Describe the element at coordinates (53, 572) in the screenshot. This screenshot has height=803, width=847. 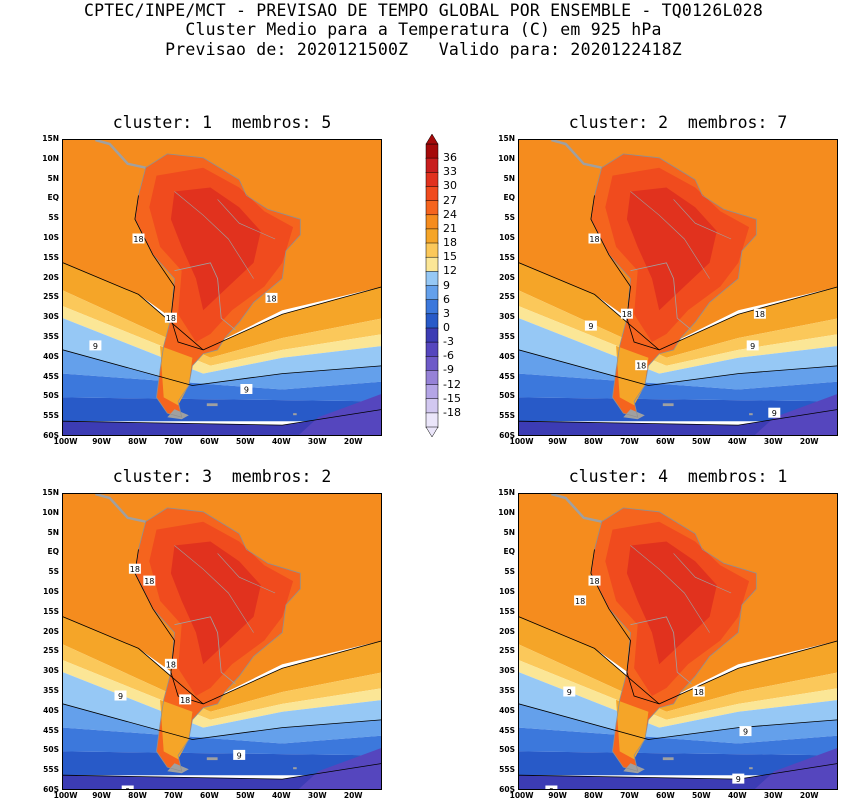
I see `lat-label: 5S` at that location.